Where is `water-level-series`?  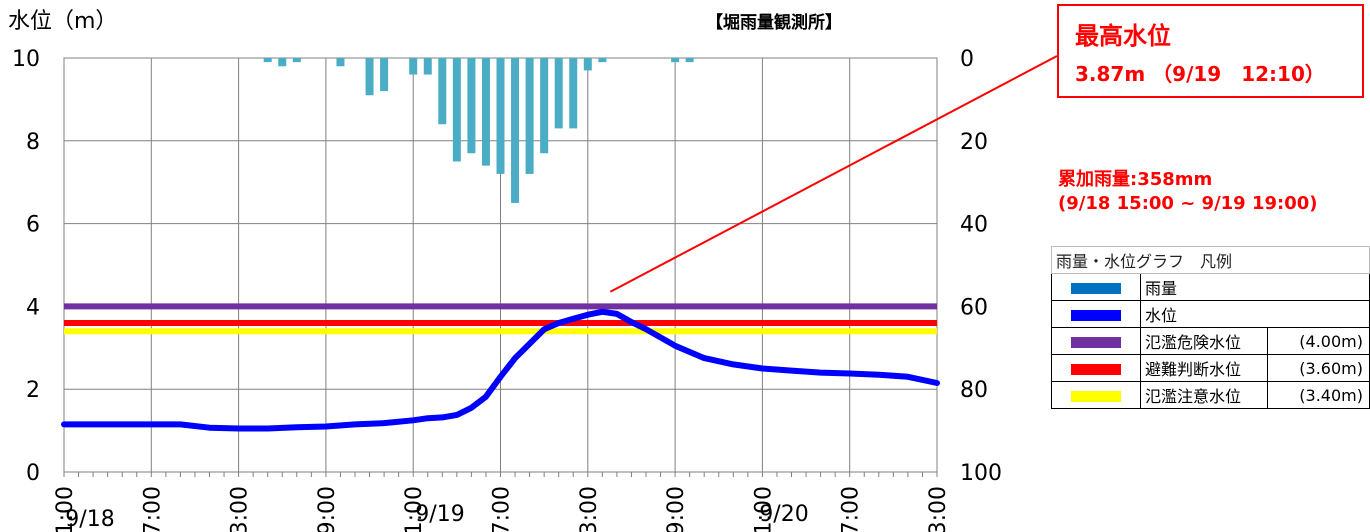 water-level-series is located at coordinates (500, 370).